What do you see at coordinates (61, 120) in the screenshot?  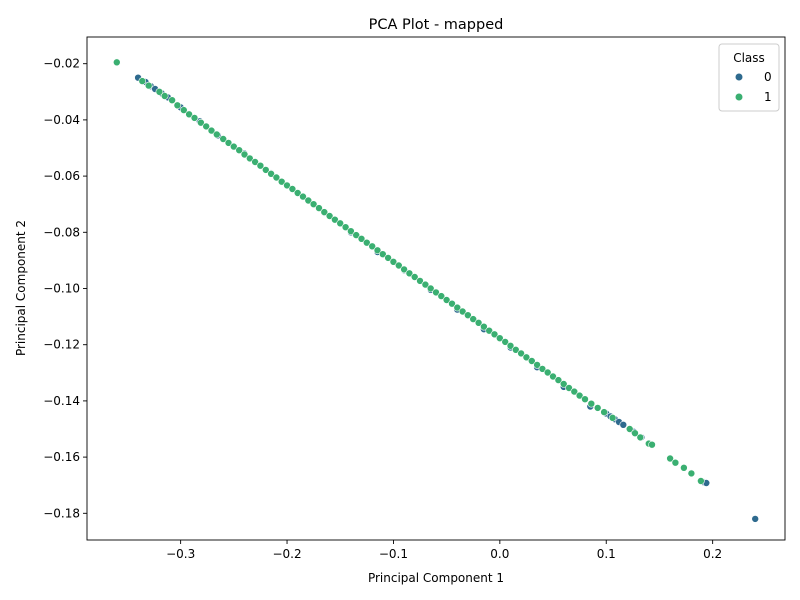 I see `y-tick-label: −0.04` at bounding box center [61, 120].